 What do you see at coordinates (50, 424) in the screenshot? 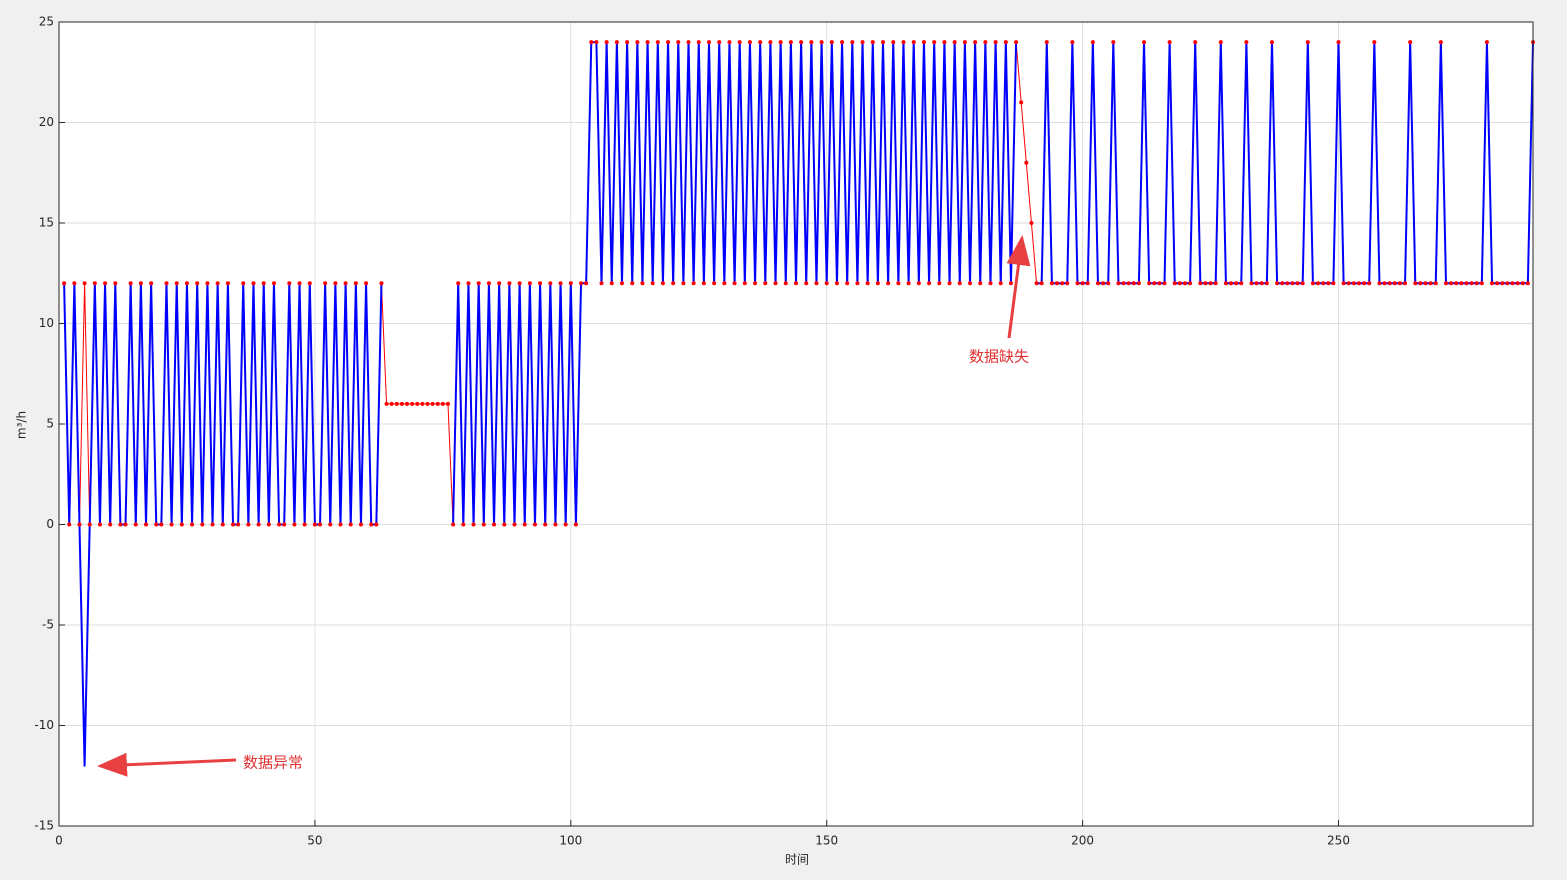
I see `y-tick-label: 5` at bounding box center [50, 424].